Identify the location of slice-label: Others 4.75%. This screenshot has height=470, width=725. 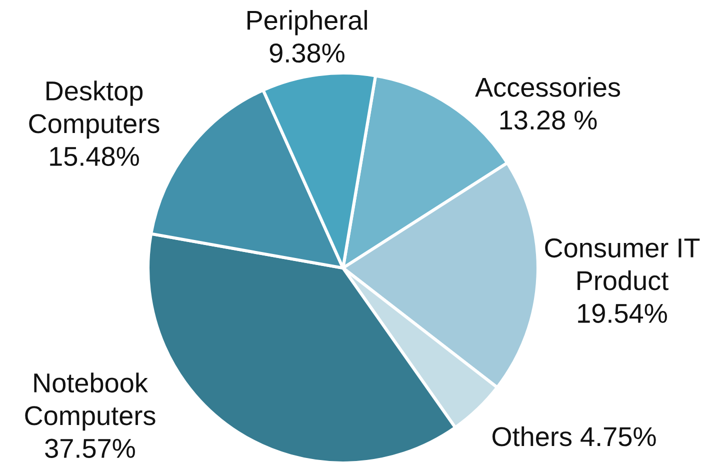
(574, 436).